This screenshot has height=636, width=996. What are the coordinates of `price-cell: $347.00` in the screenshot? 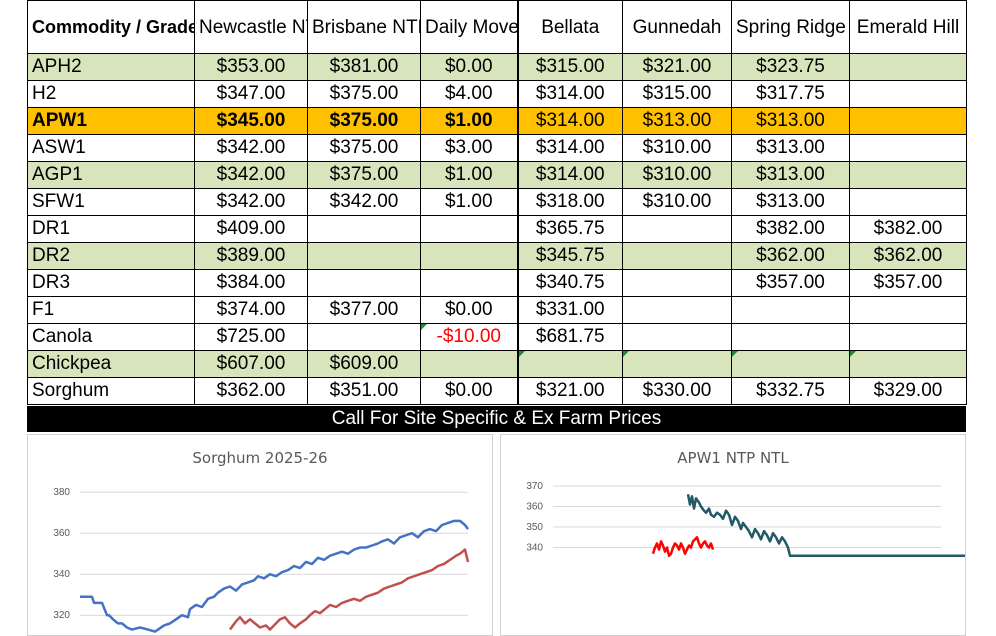 It's located at (251, 94).